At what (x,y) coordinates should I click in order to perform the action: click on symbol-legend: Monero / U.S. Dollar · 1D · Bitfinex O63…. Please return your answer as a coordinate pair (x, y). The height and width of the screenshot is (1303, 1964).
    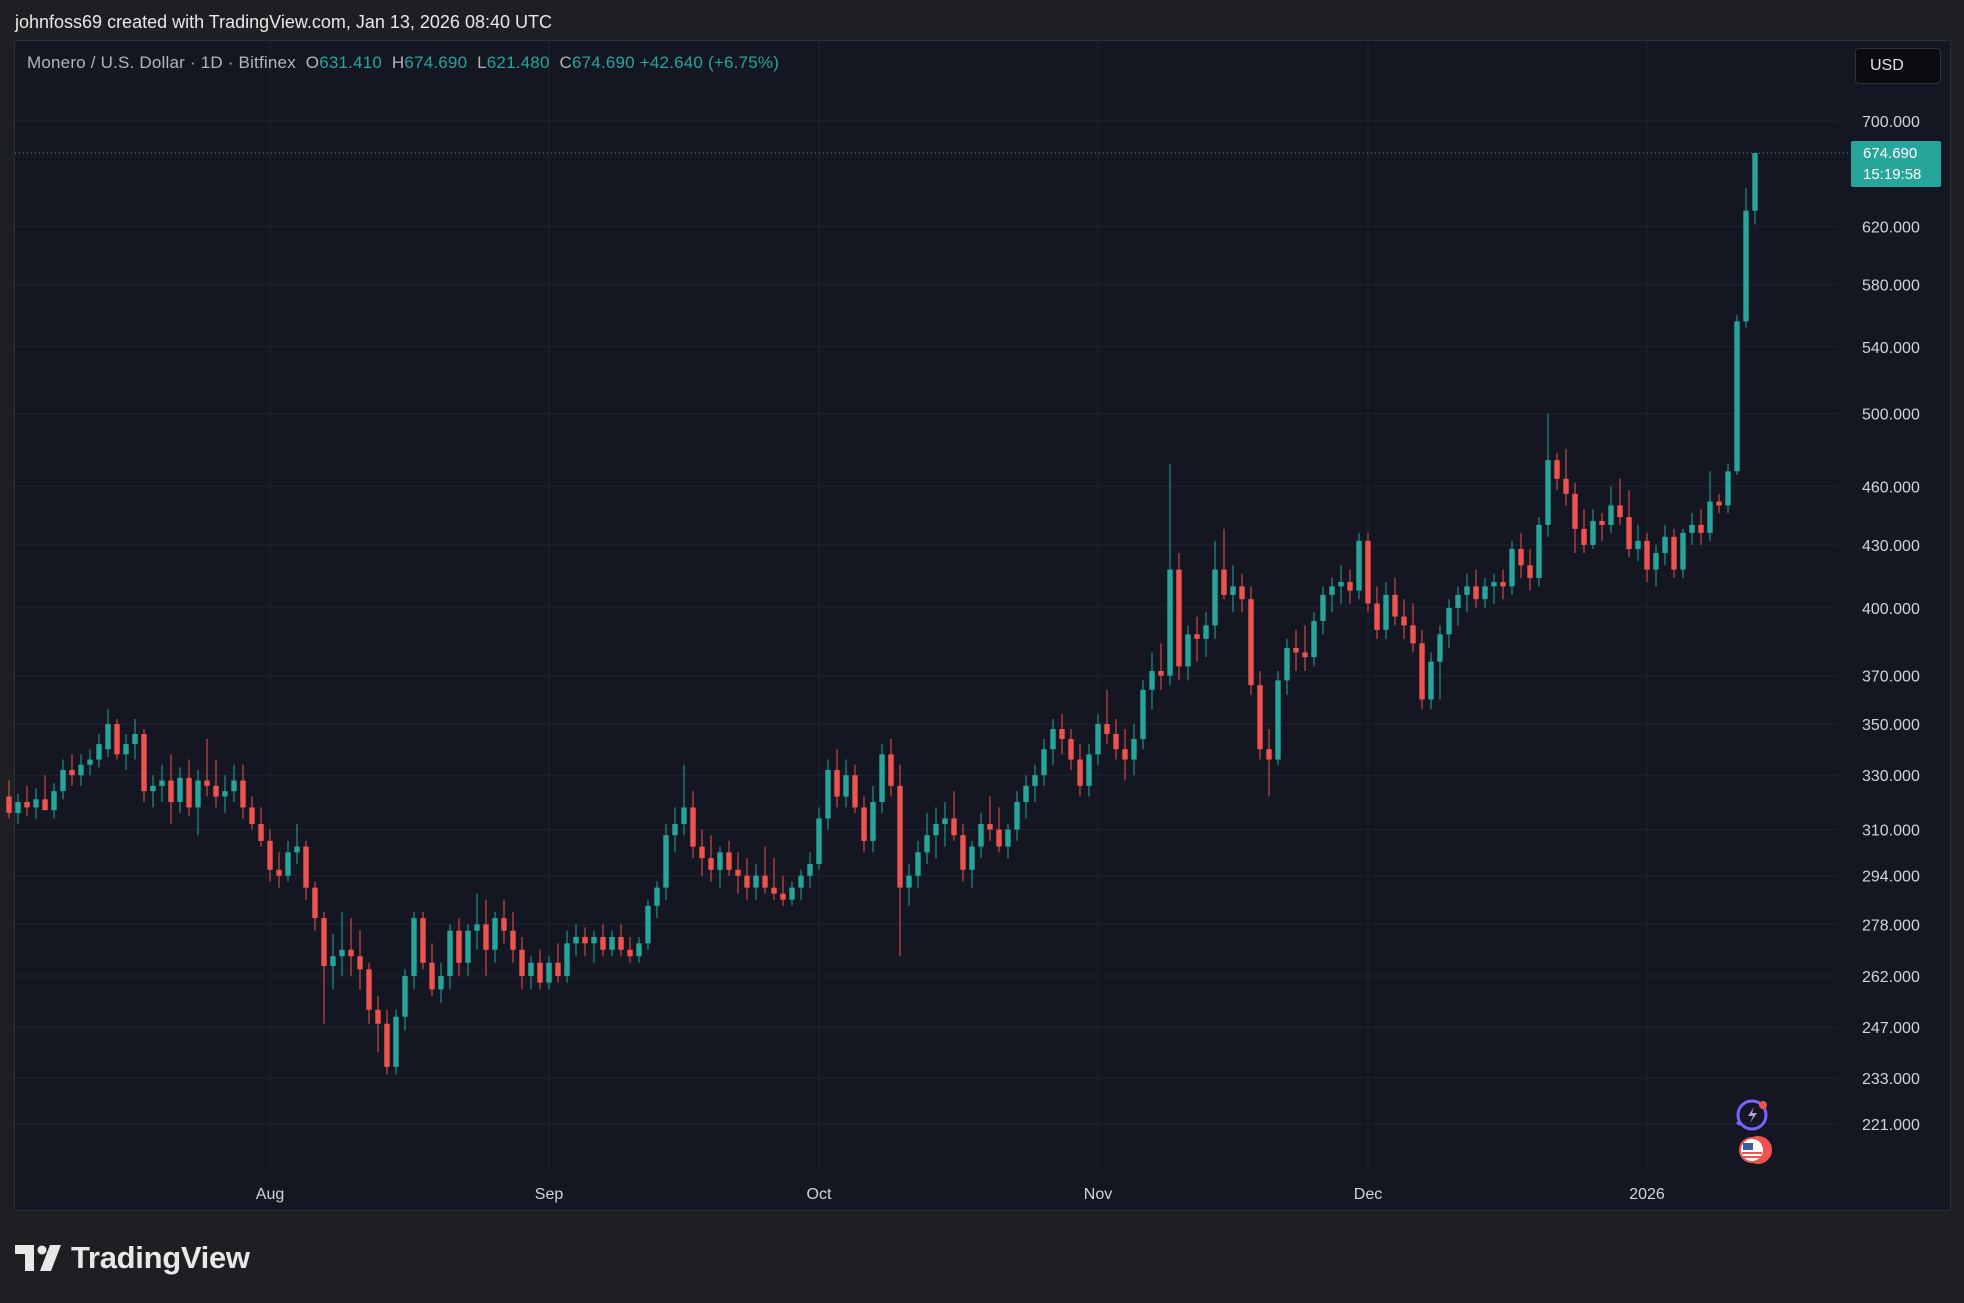
    Looking at the image, I should click on (403, 63).